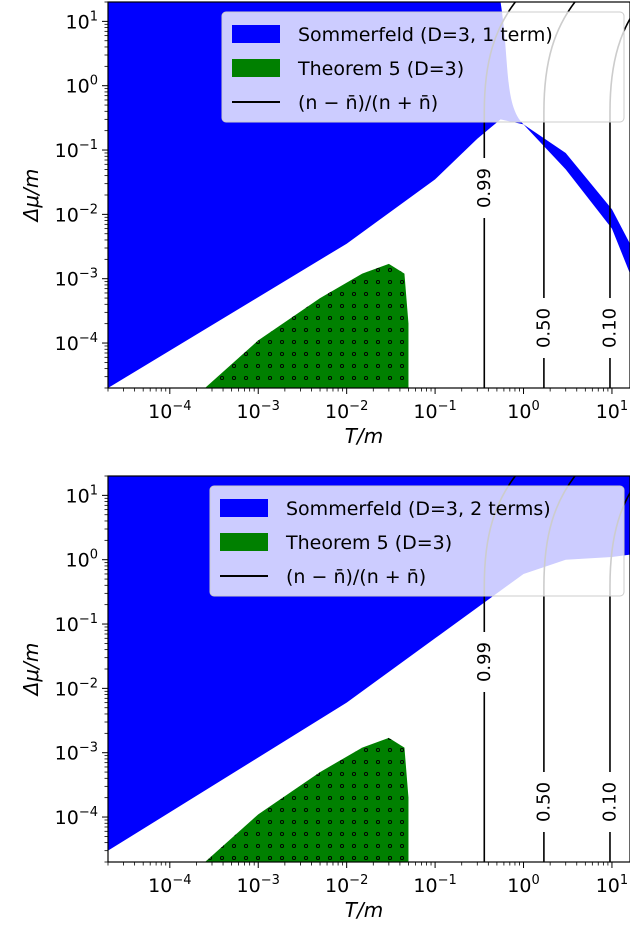 Image resolution: width=630 pixels, height=926 pixels. Describe the element at coordinates (425, 35) in the screenshot. I see `legend-label: Sommerfeld (D=3, 1 term)` at that location.